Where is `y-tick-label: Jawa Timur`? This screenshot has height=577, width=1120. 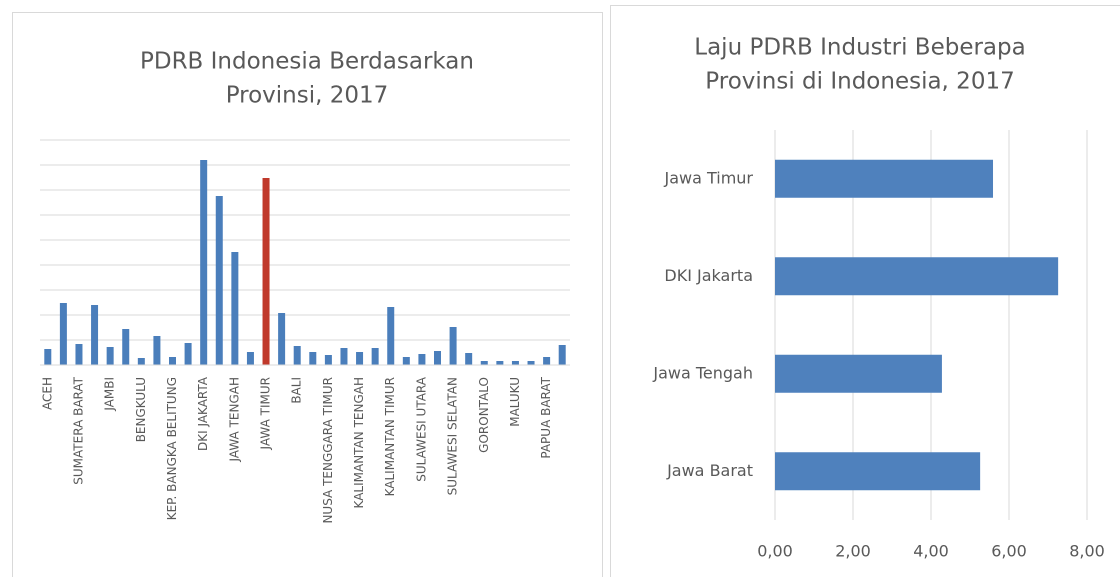
y-tick-label: Jawa Timur is located at coordinates (708, 177).